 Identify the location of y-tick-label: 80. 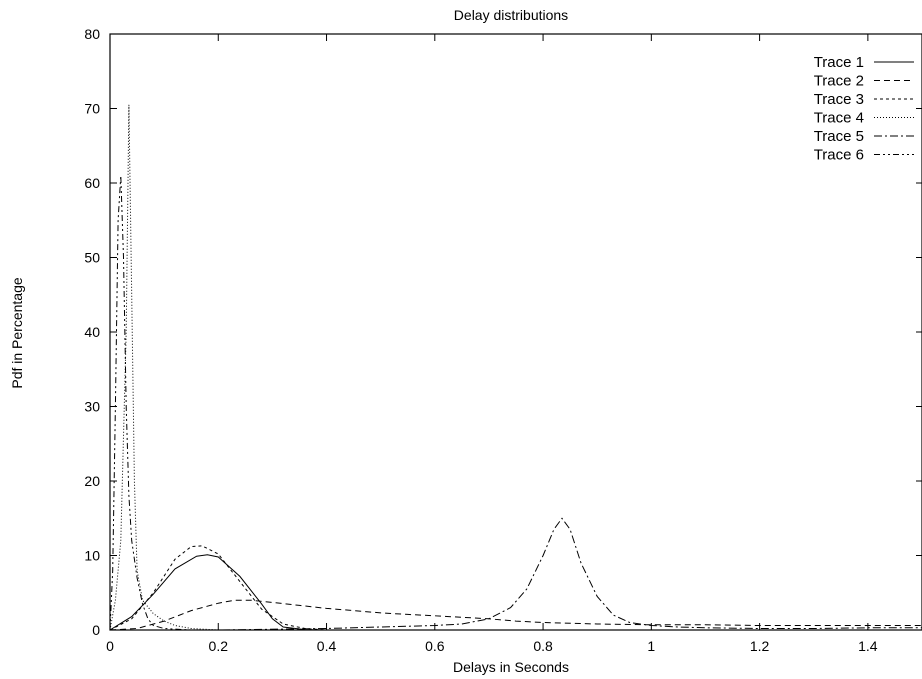
(92, 34).